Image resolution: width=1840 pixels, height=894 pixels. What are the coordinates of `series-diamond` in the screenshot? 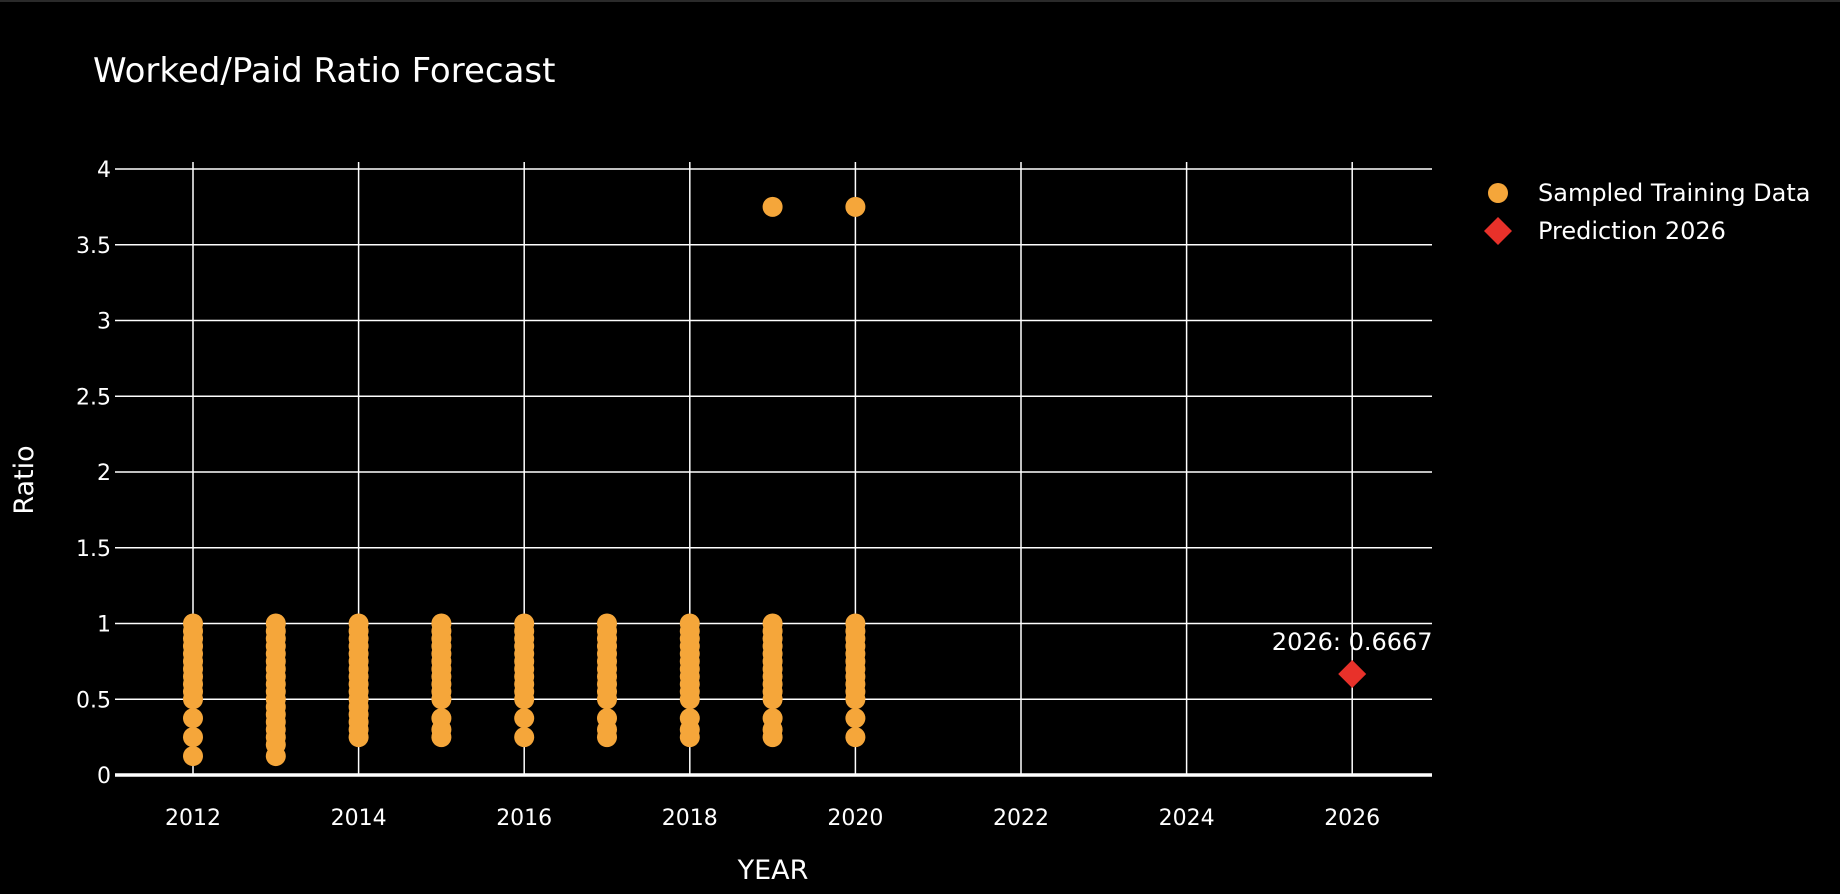 It's located at (1352, 673).